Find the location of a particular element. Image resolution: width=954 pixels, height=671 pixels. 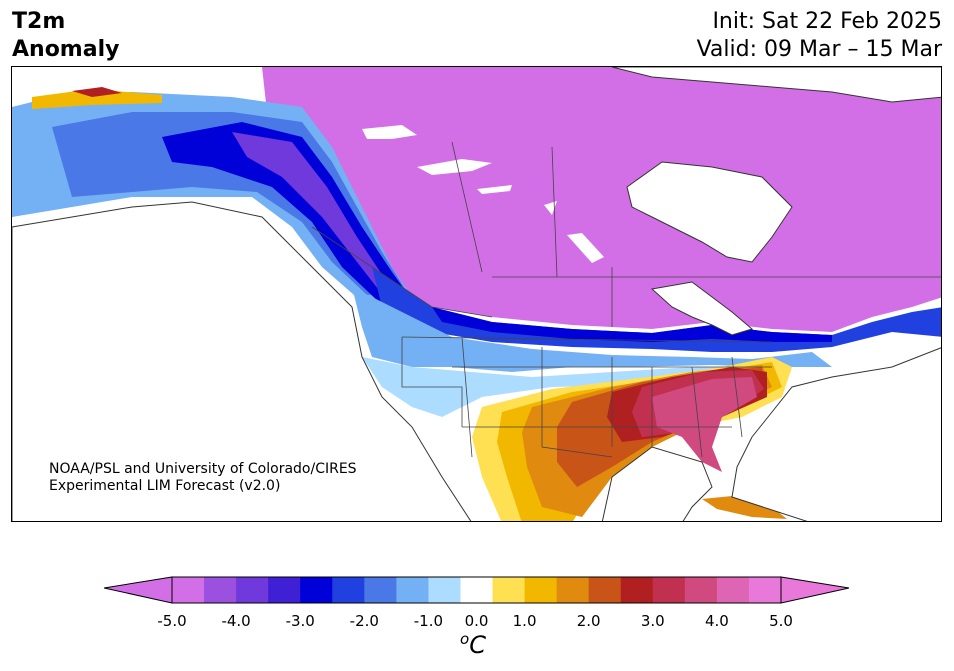

band-alaska-mid is located at coordinates (229, 203).